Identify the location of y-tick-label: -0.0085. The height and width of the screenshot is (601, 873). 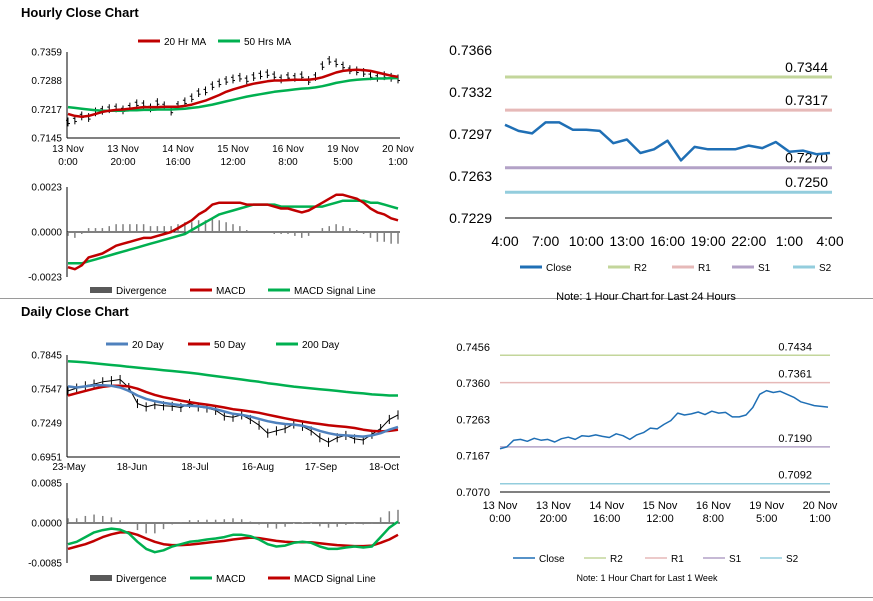
(45, 564).